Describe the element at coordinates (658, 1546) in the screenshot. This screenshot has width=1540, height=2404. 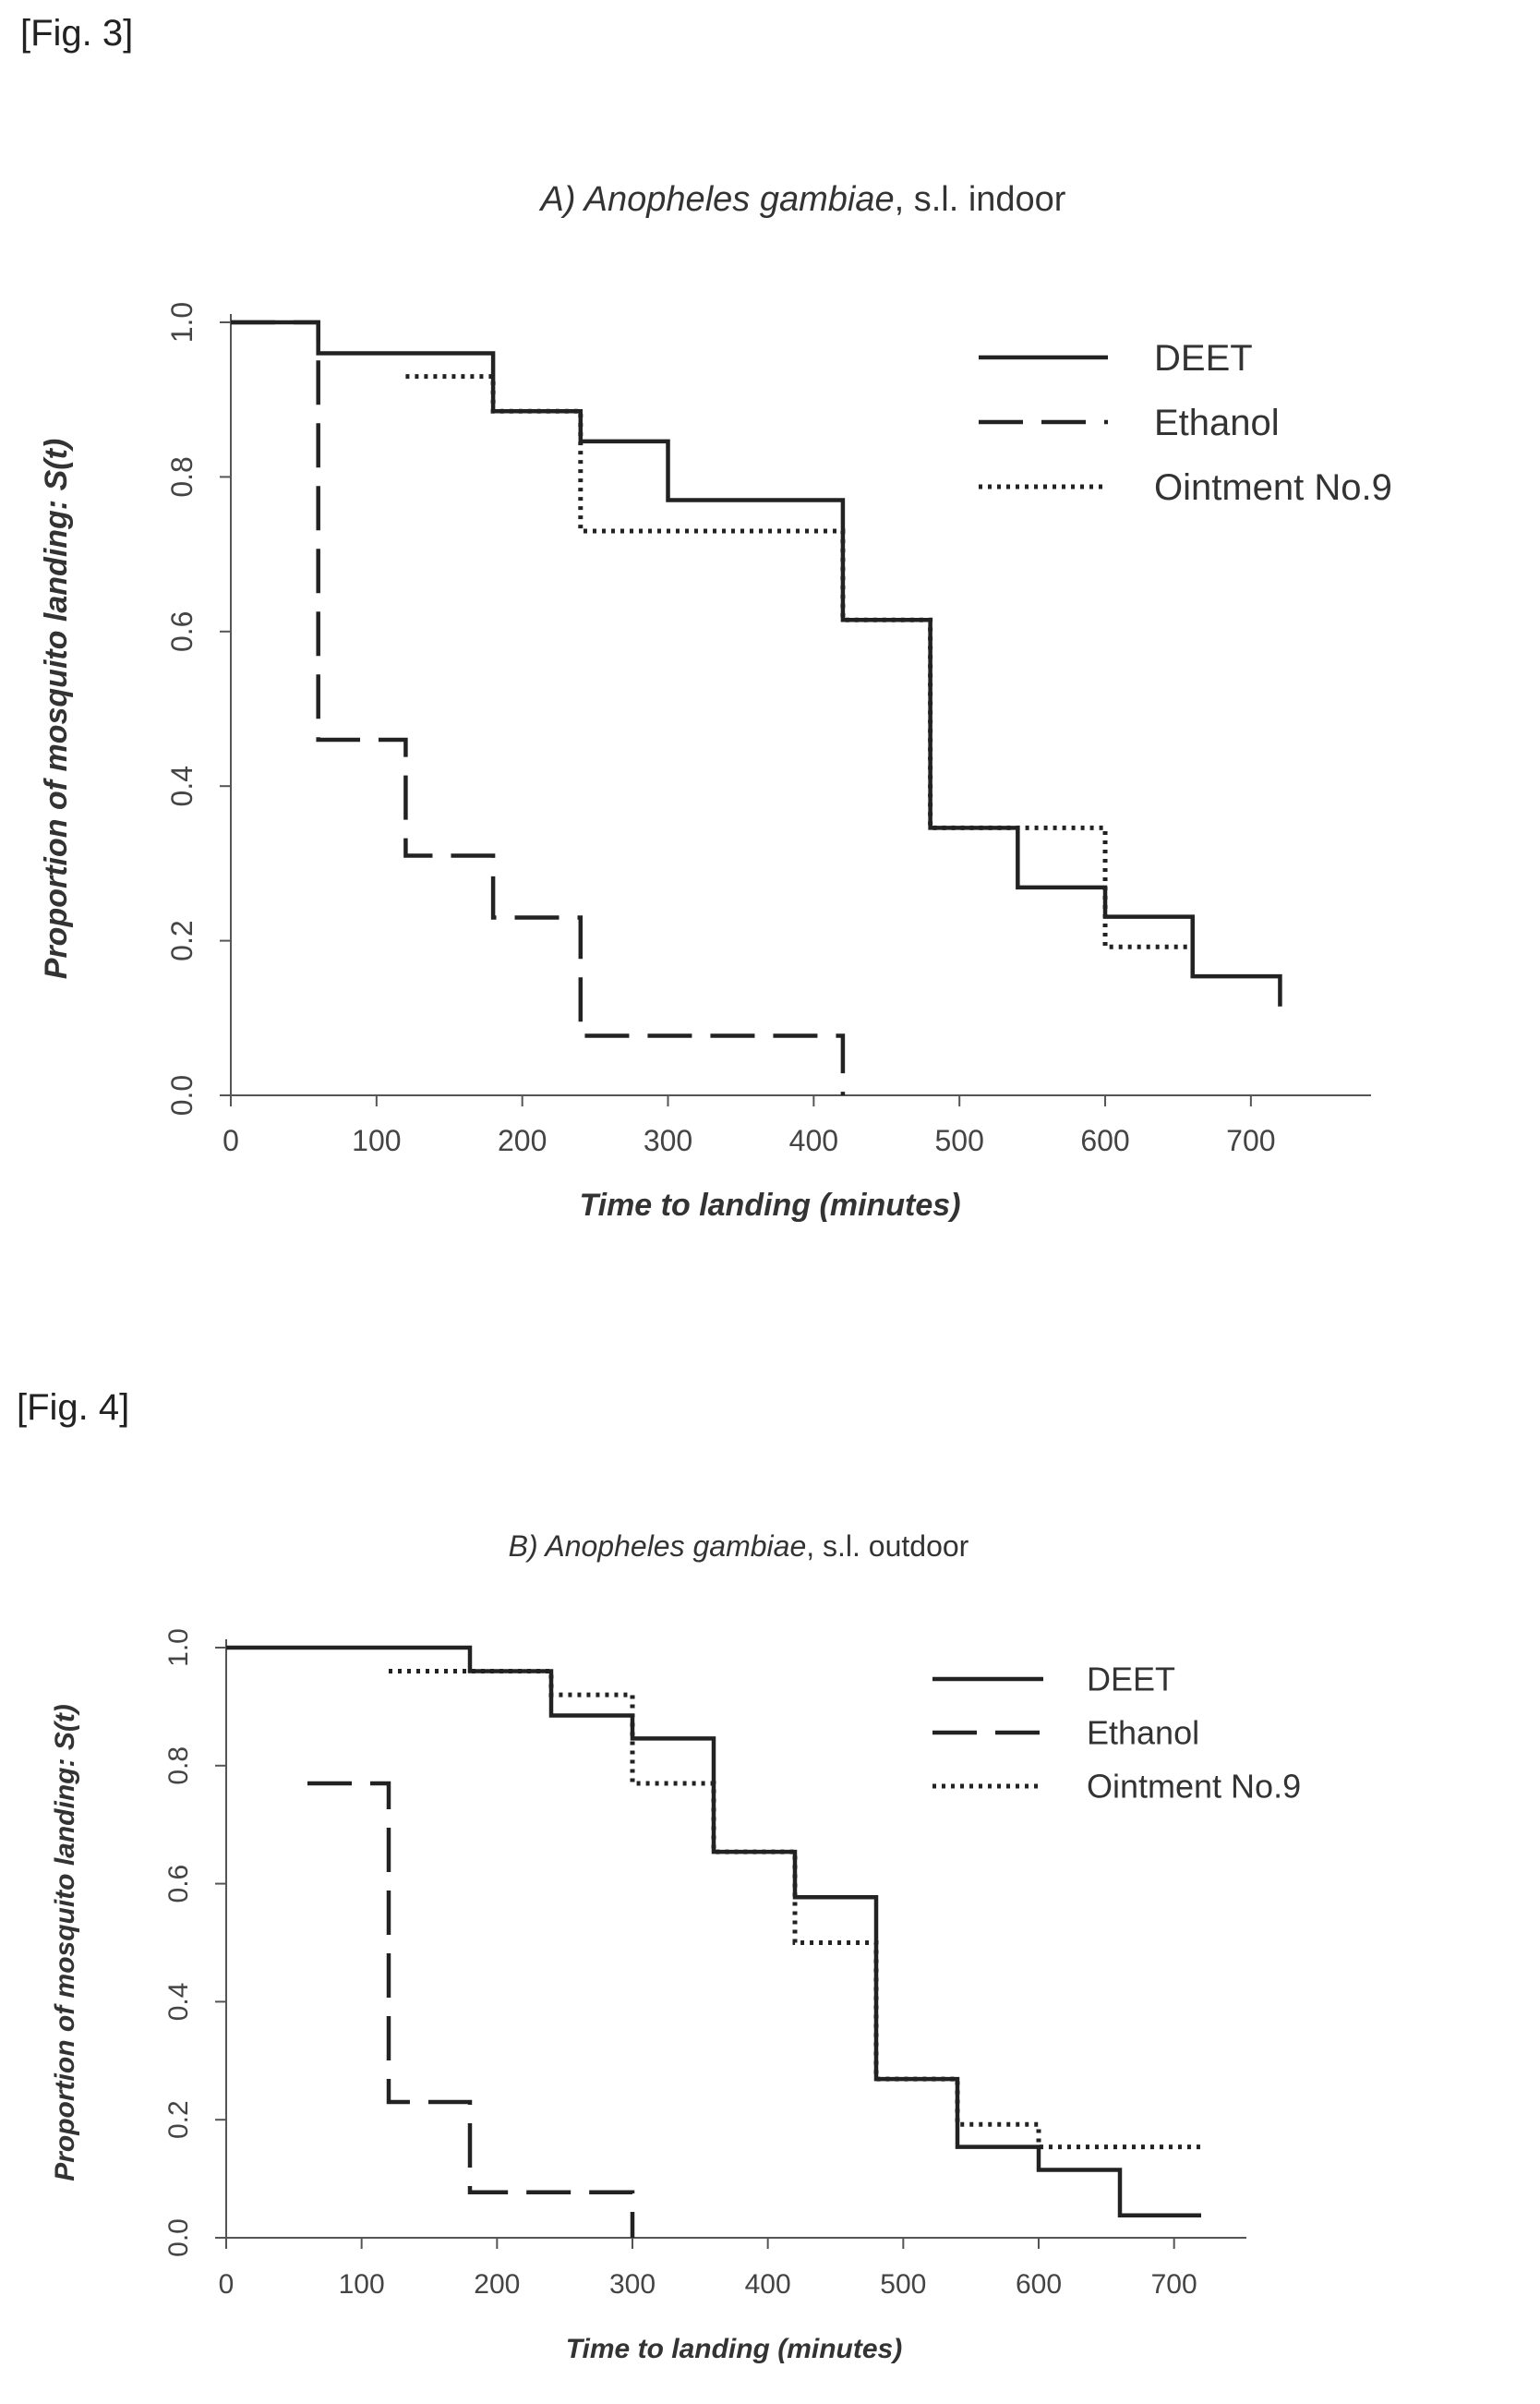
I see `chart-title-species: B) Anopheles gambiae` at that location.